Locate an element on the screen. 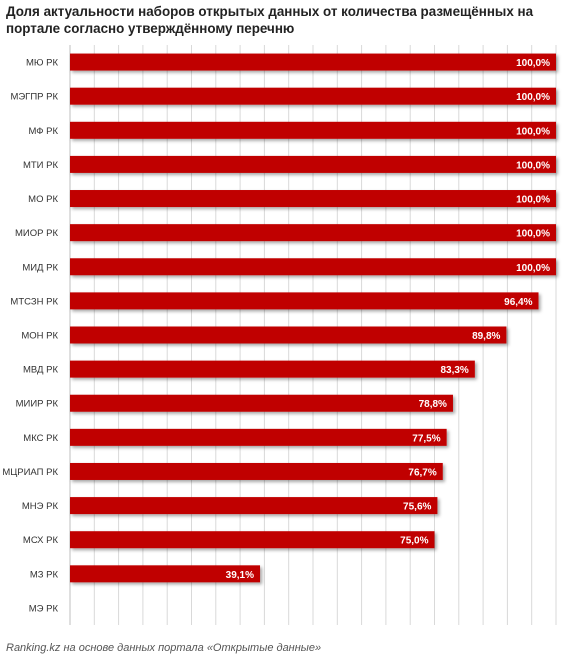  category-label: МЦРИАП РК is located at coordinates (30, 472).